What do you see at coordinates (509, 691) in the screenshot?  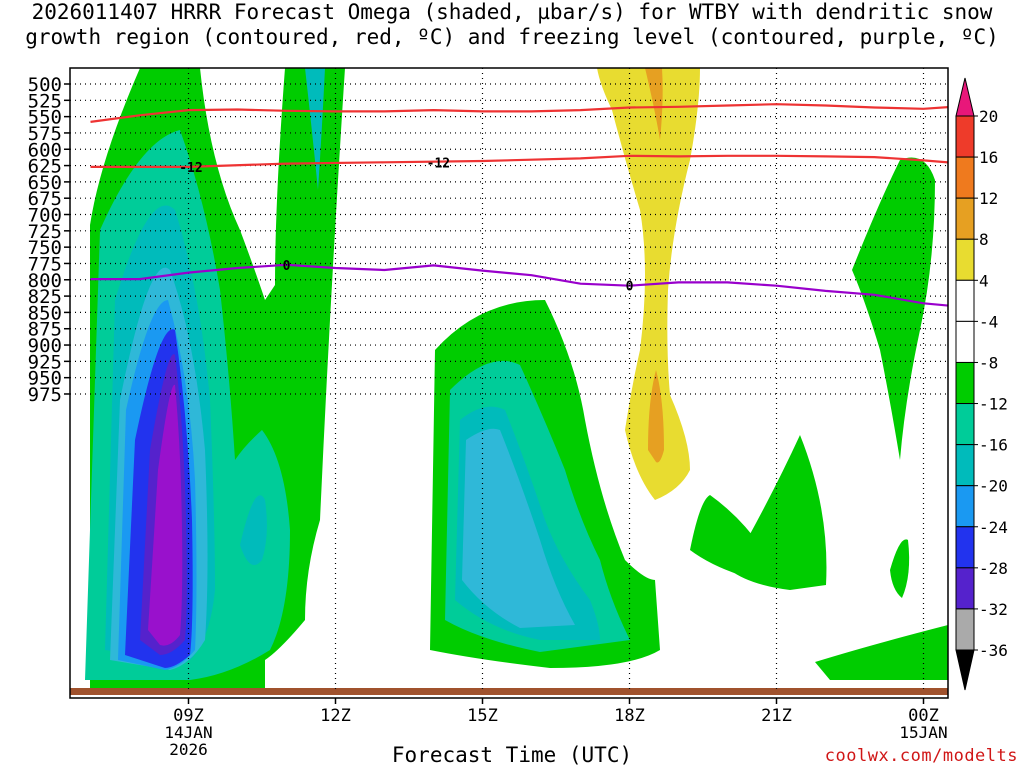 I see `terrain-strip` at bounding box center [509, 691].